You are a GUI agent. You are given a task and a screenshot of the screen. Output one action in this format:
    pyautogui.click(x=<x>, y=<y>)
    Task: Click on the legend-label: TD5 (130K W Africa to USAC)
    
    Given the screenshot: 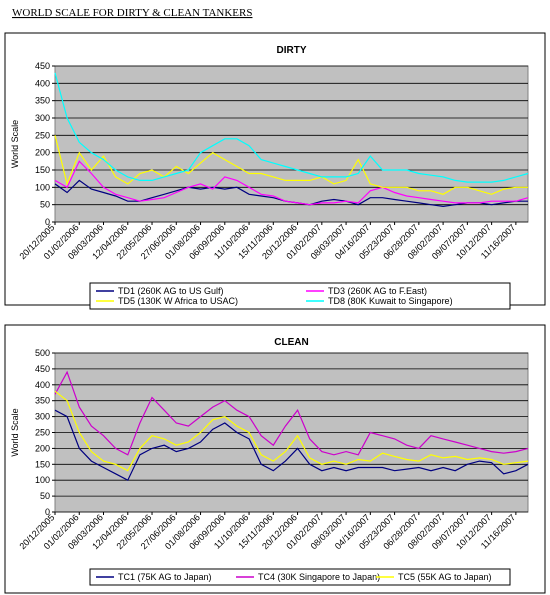 What is the action you would take?
    pyautogui.click(x=178, y=301)
    